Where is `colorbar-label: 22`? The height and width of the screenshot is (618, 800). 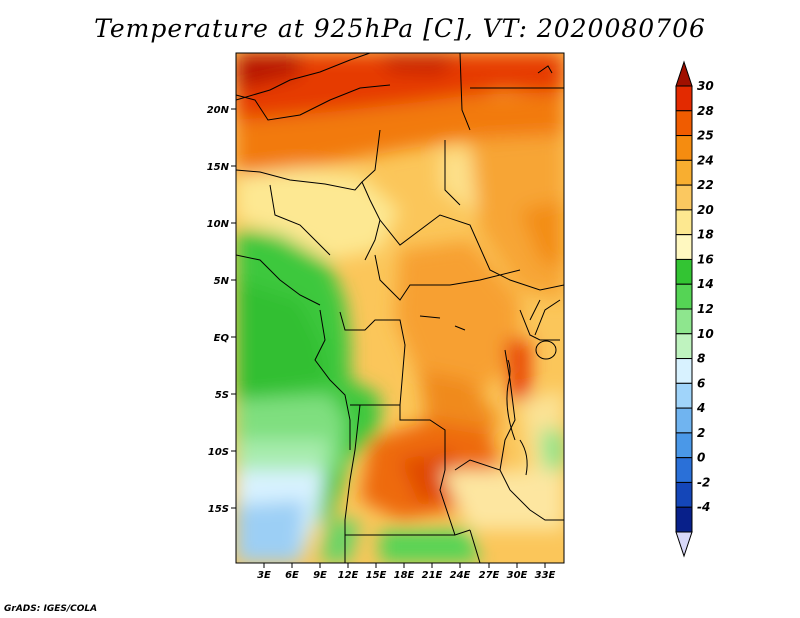 colorbar-label: 22 is located at coordinates (705, 185).